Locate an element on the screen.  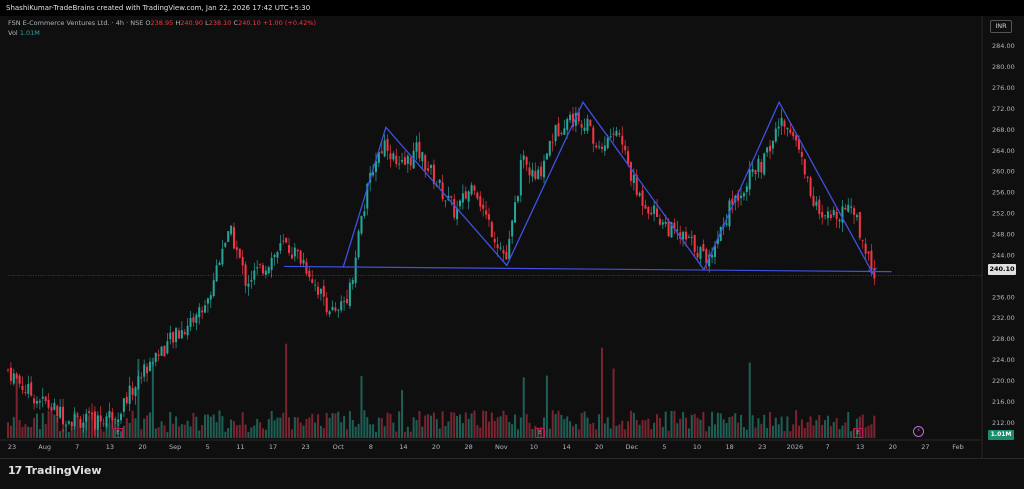
pattern-arrowhead is located at coordinates (872, 271).